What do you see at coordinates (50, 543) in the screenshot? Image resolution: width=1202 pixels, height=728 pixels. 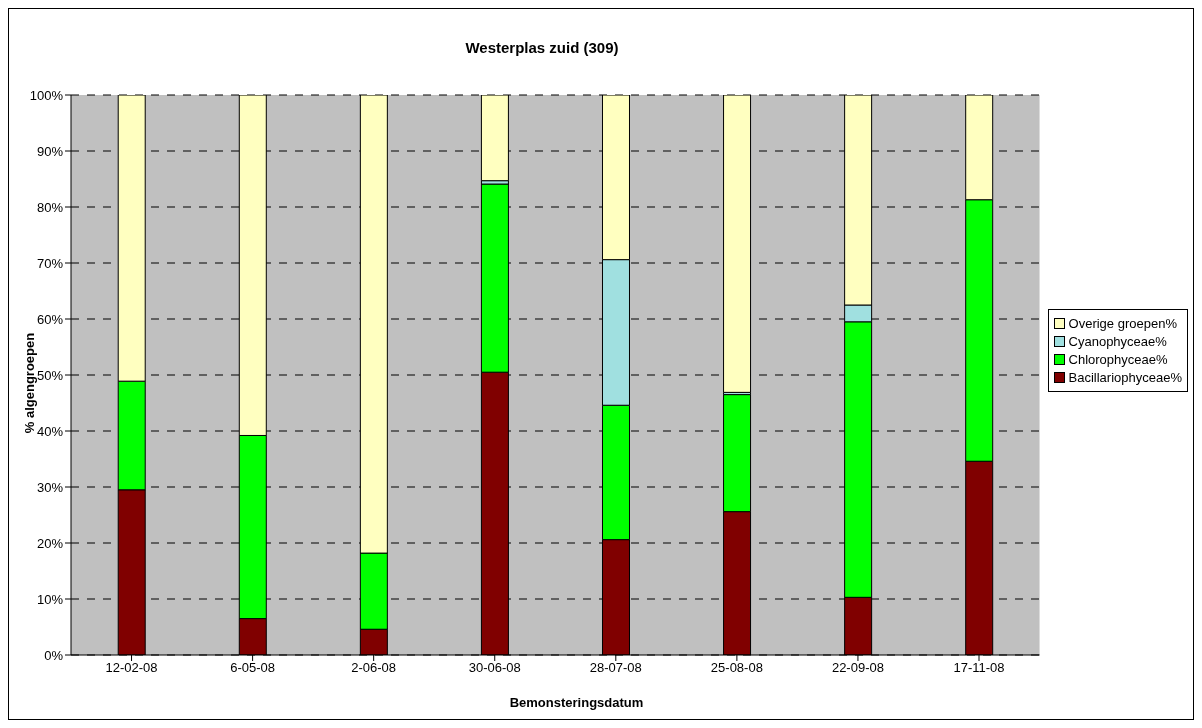 I see `y-tick-label: 20%` at bounding box center [50, 543].